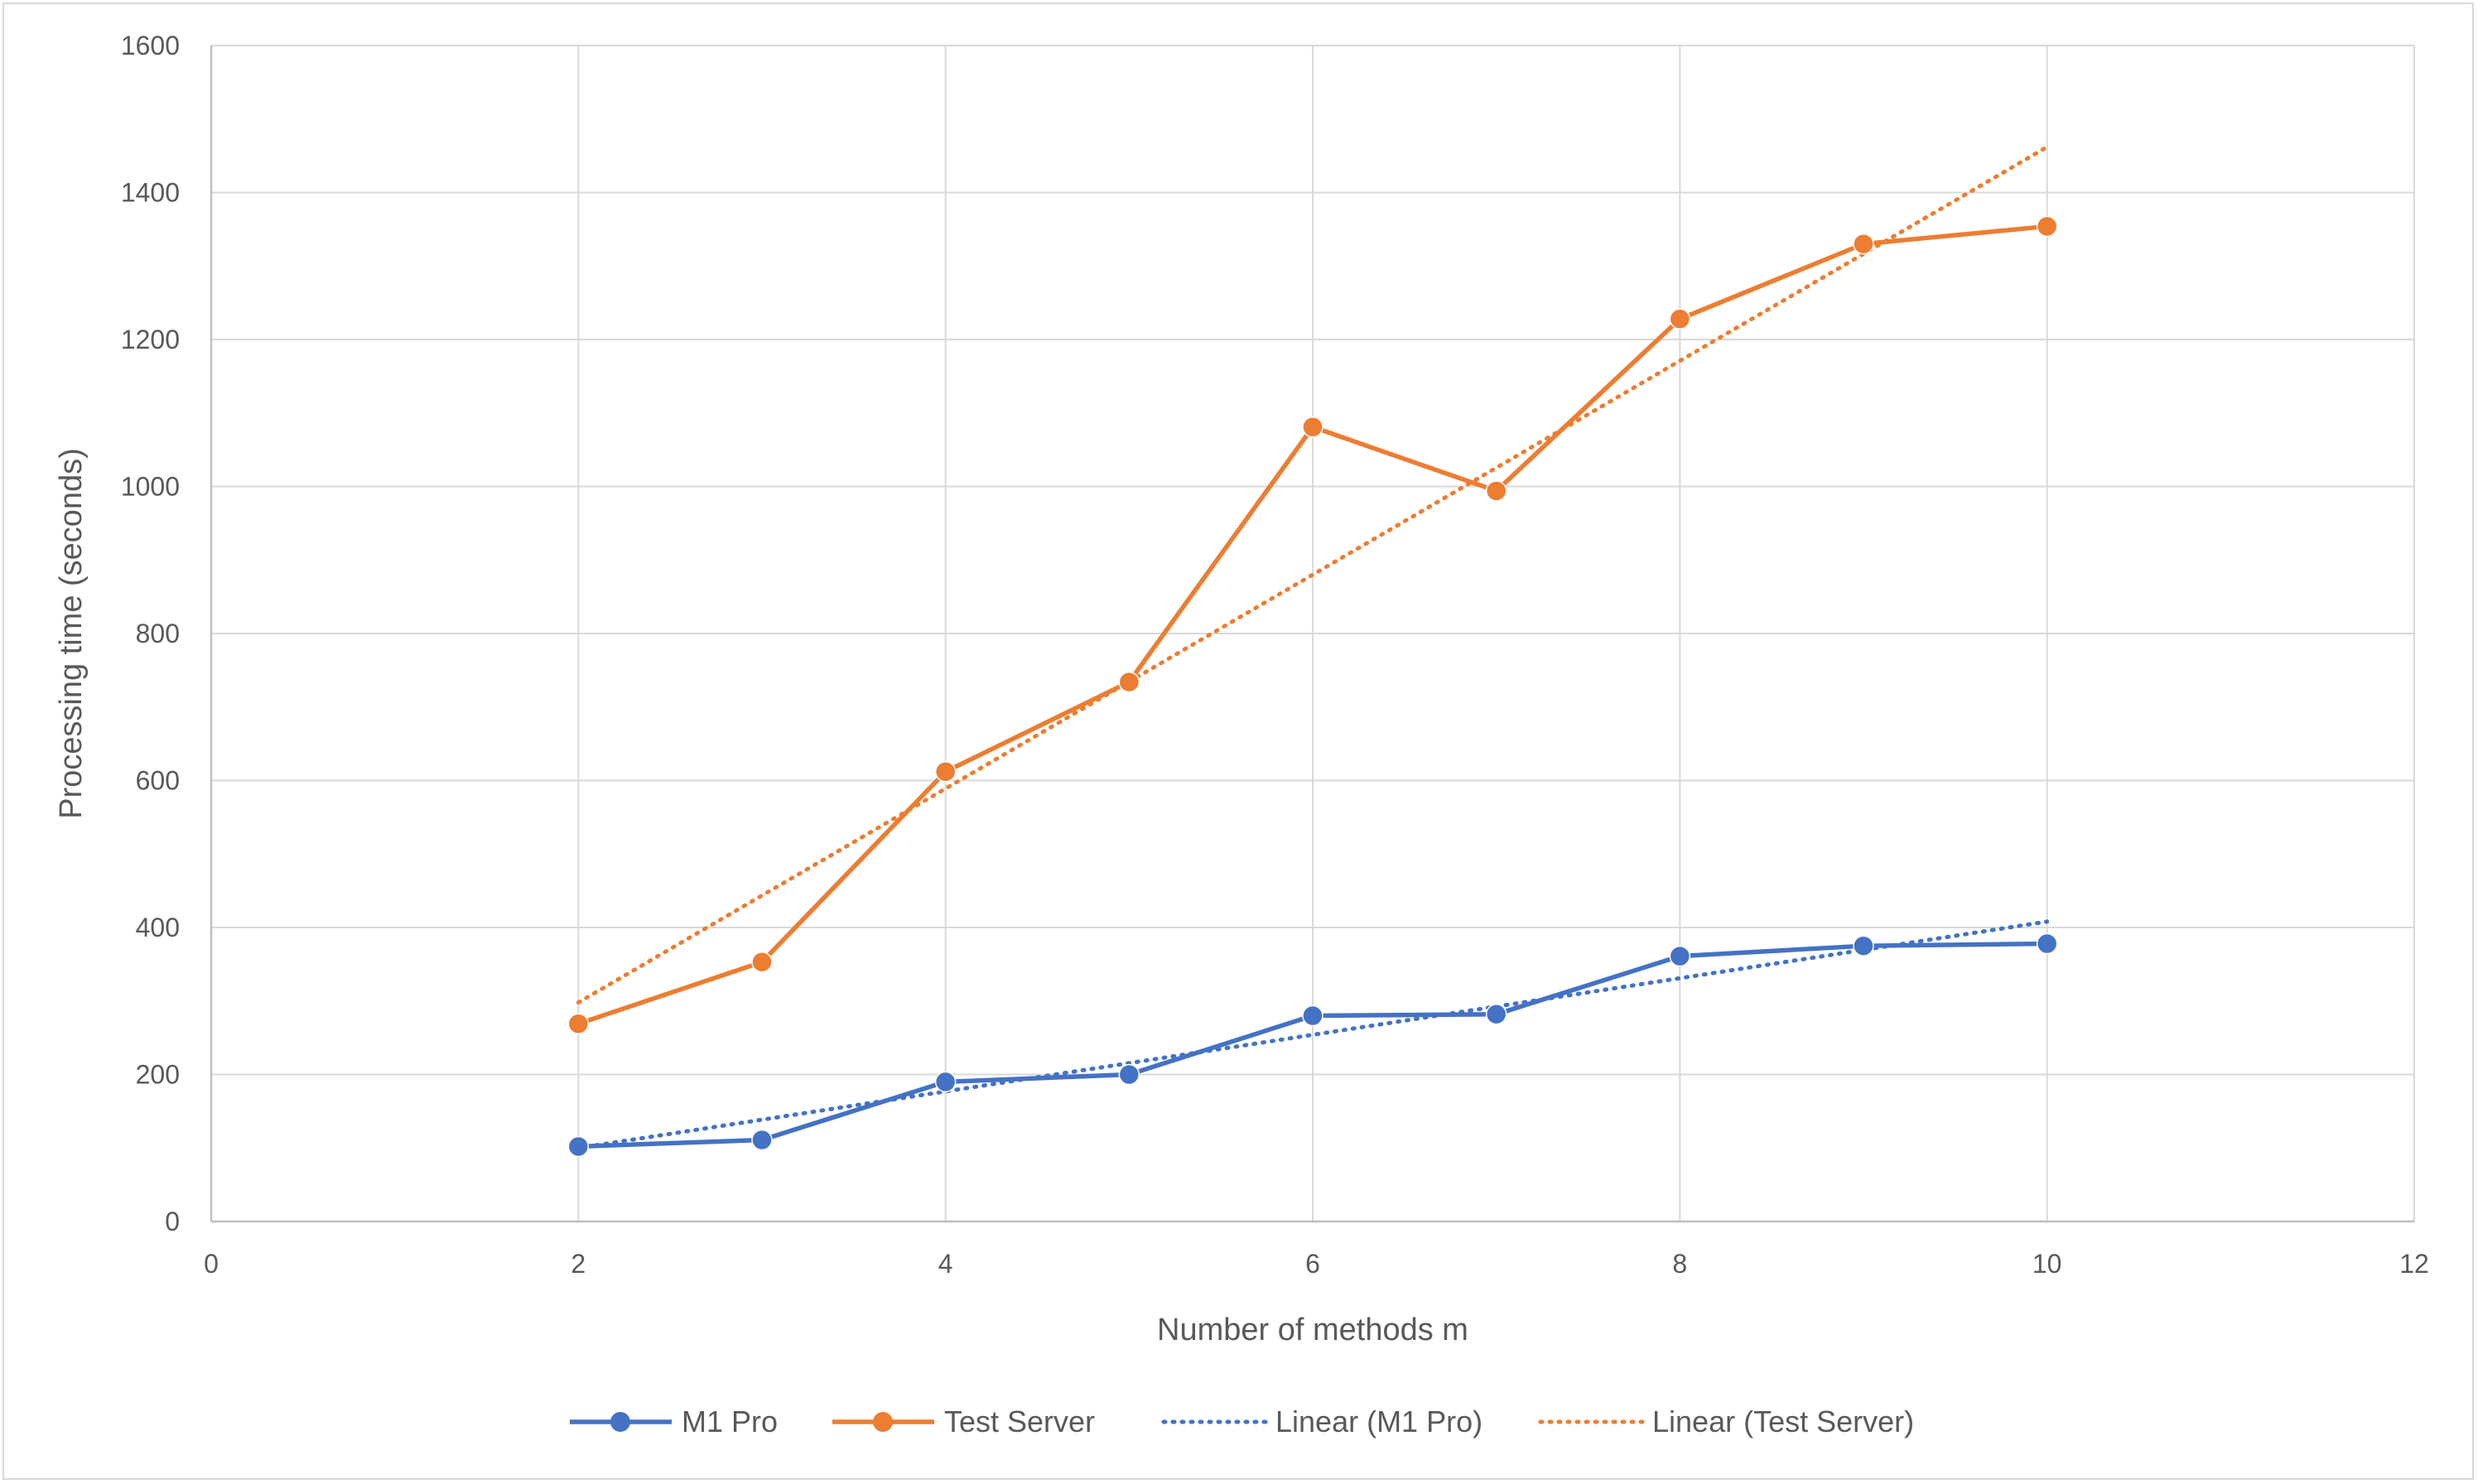 This screenshot has width=2478, height=1484. Describe the element at coordinates (730, 1421) in the screenshot. I see `legend-label: M1 Pro` at that location.